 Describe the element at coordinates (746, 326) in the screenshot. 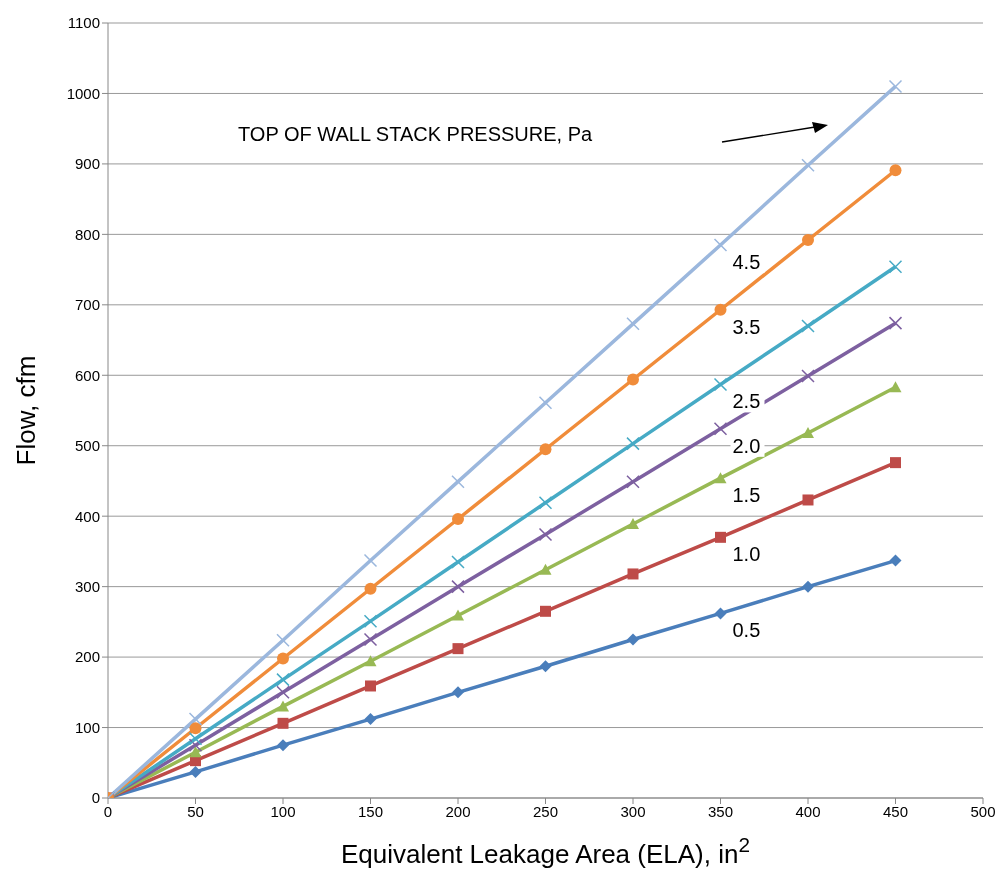

I see `series-label: 3.5` at that location.